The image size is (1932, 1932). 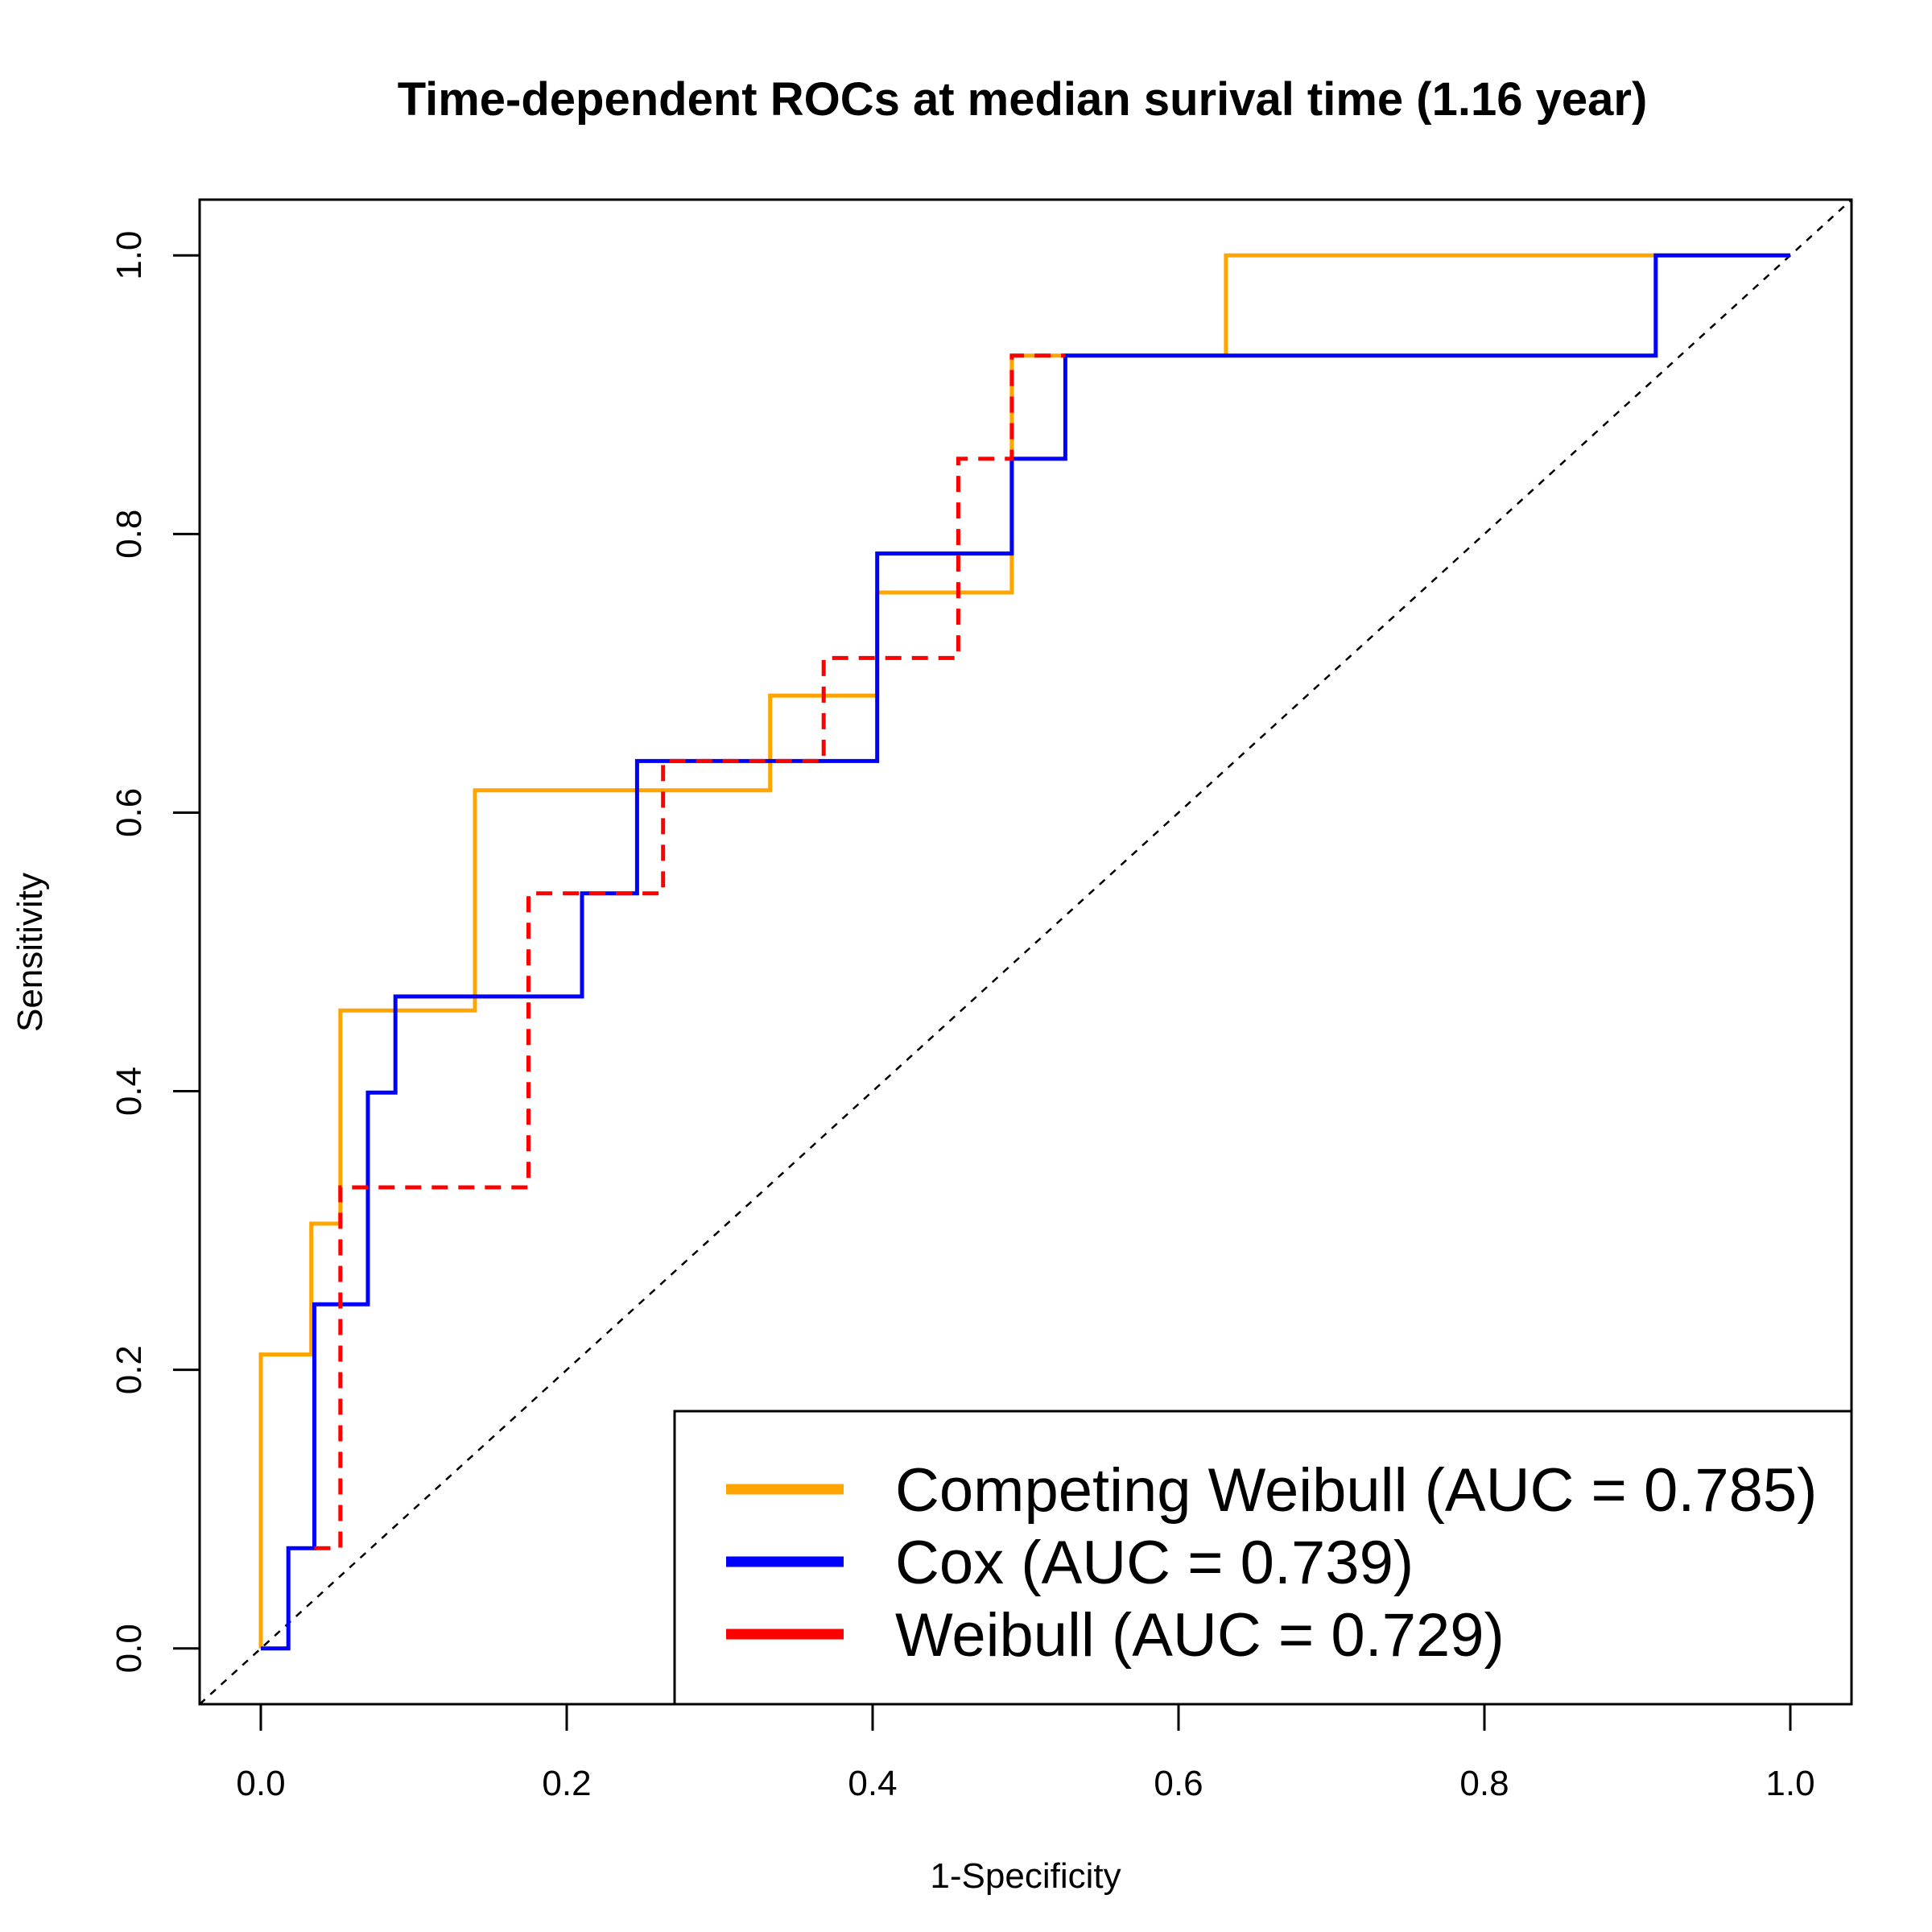 What do you see at coordinates (155, 952) in the screenshot?
I see `y-axis: 0.0 0.2 0.4 0.6 0.8 1.0` at bounding box center [155, 952].